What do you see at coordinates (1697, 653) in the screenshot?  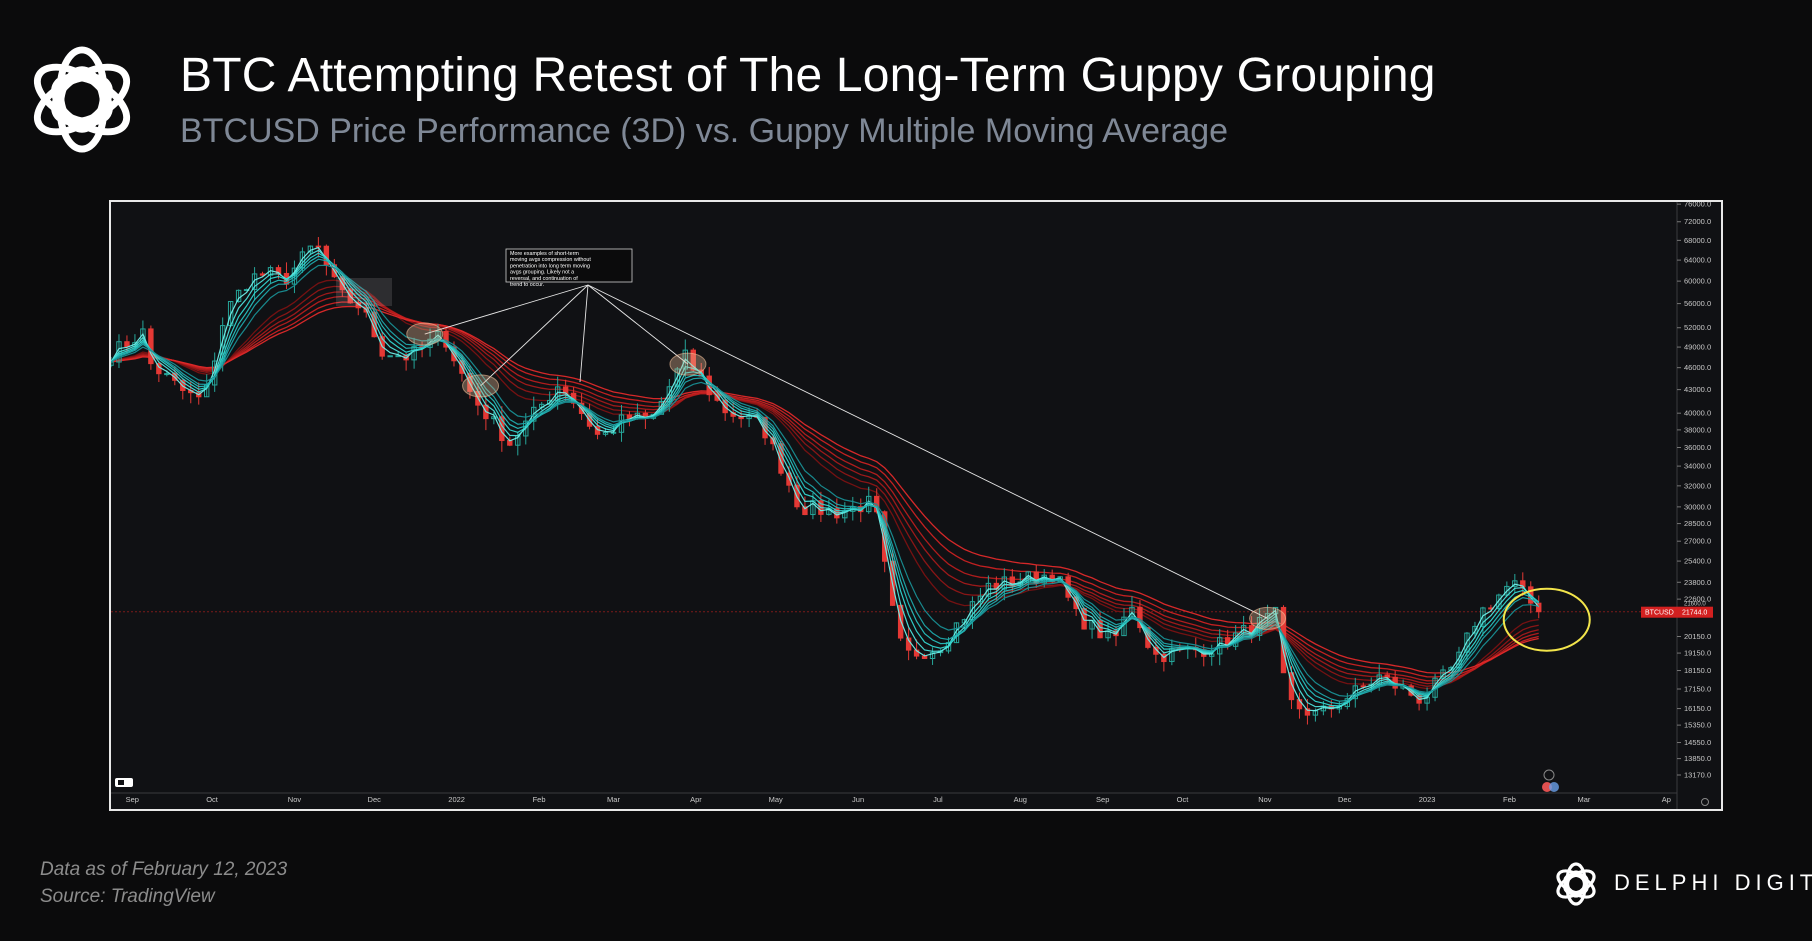 I see `price-tick-label: 19150.0` at bounding box center [1697, 653].